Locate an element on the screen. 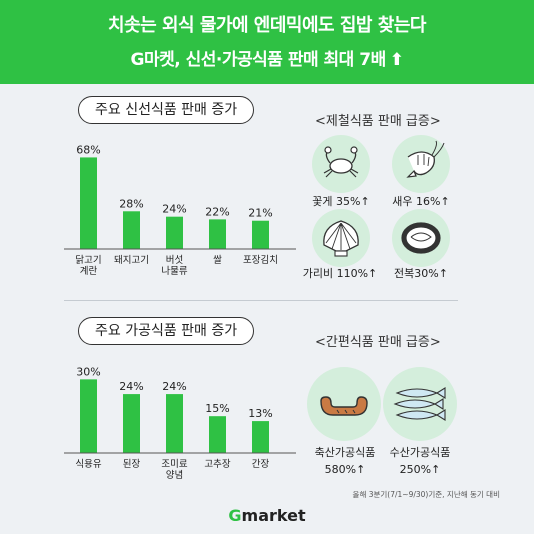 This screenshot has width=534, height=534. subheadline-text: G마켓, 신선·가공식품 판매 최대 7배 is located at coordinates (258, 60).